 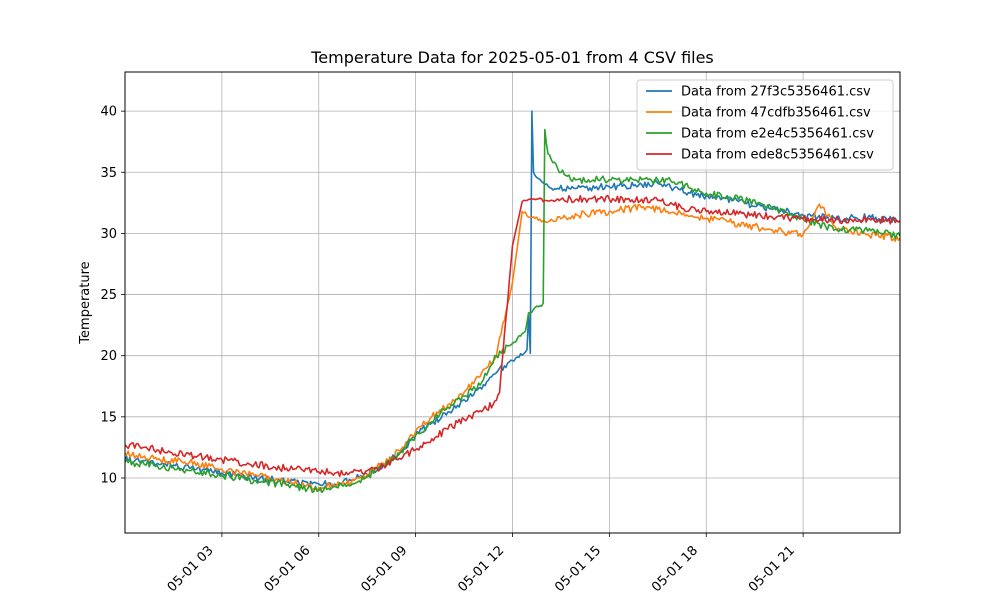 What do you see at coordinates (108, 234) in the screenshot?
I see `y-tick-label: 30` at bounding box center [108, 234].